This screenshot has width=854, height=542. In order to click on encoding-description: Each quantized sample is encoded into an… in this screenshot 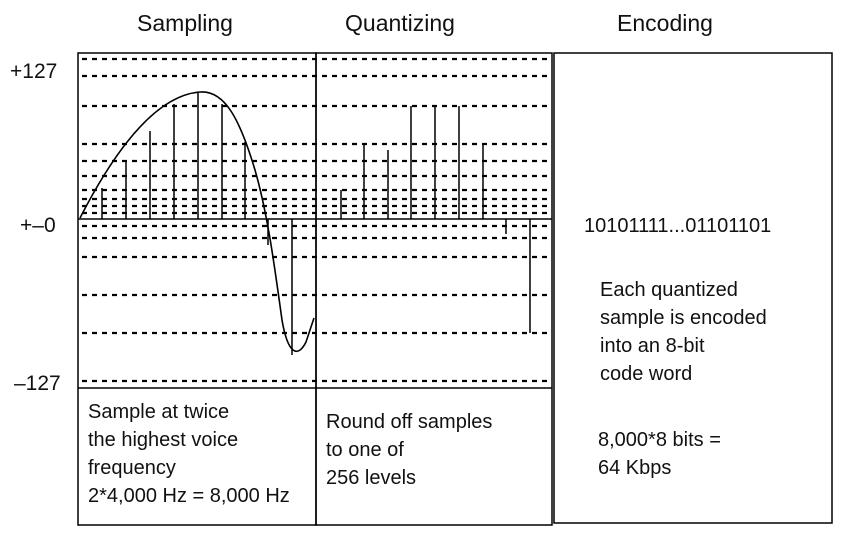, I will do `click(683, 332)`.